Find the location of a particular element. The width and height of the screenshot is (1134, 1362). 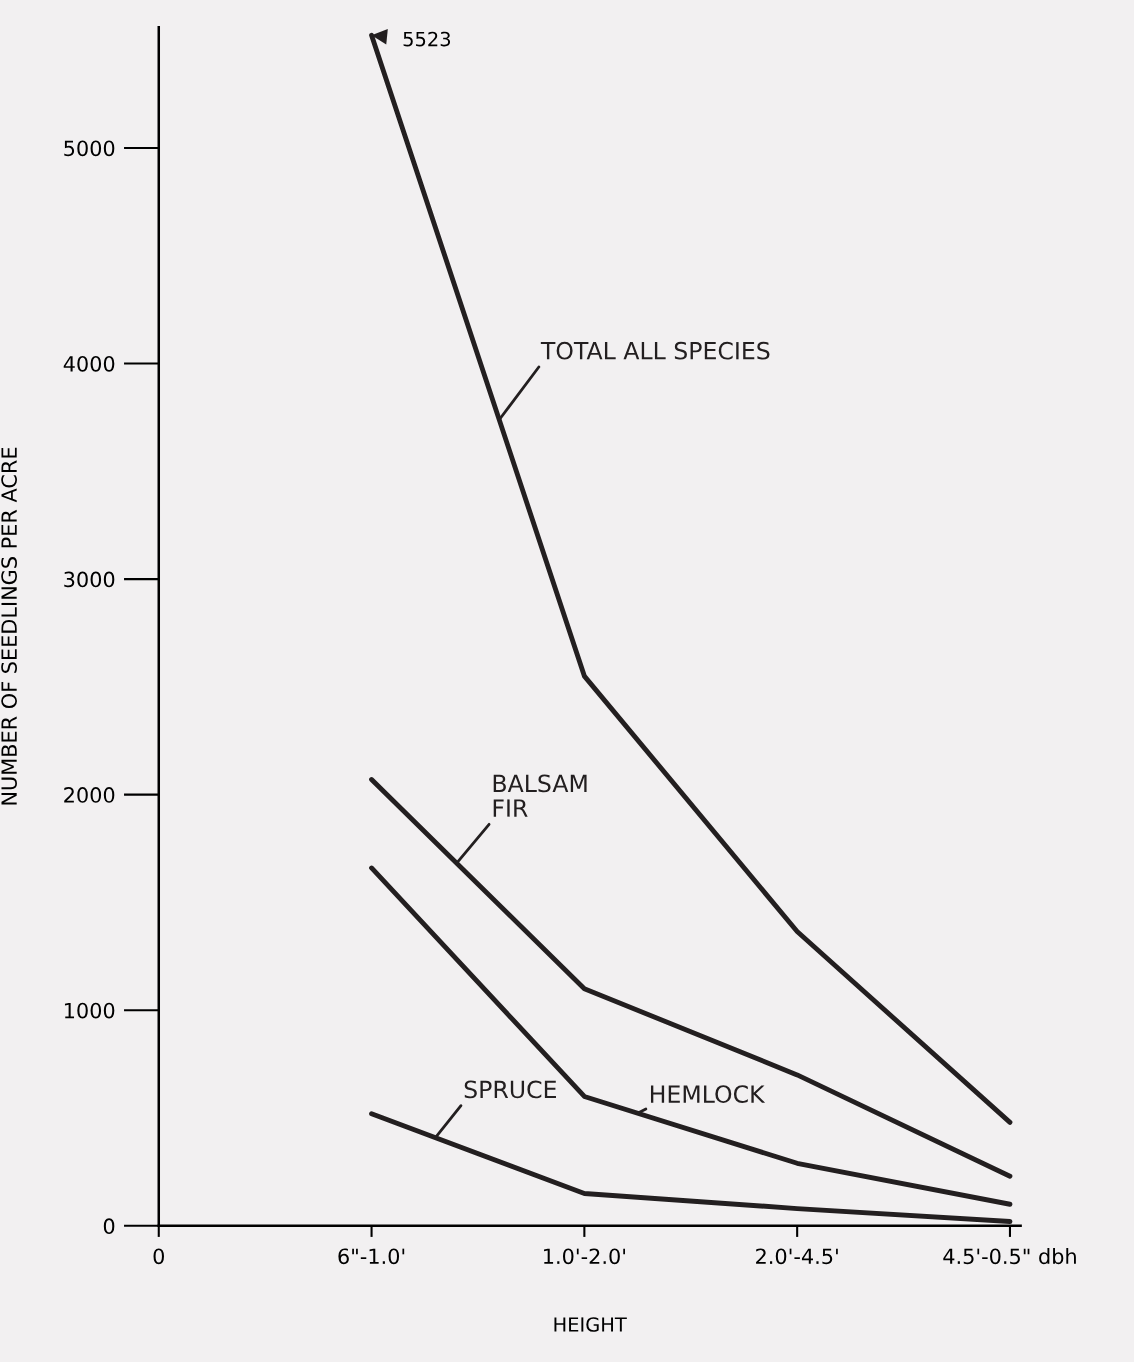

x-tick-label: 0 is located at coordinates (158, 1256).